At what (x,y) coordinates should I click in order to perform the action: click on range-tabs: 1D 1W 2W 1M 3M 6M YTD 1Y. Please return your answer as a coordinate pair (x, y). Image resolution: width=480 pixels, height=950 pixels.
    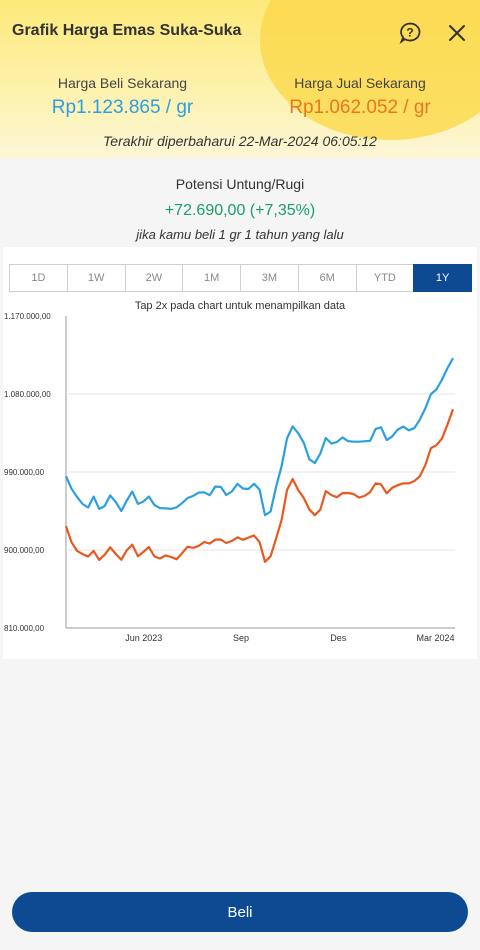
    Looking at the image, I should click on (240, 278).